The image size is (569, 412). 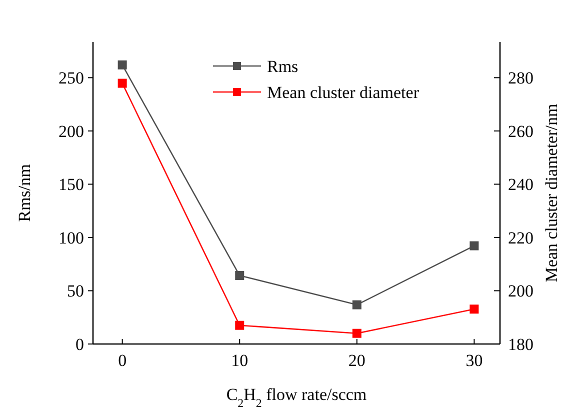 I want to click on y2-tick-label: 200, so click(x=521, y=291).